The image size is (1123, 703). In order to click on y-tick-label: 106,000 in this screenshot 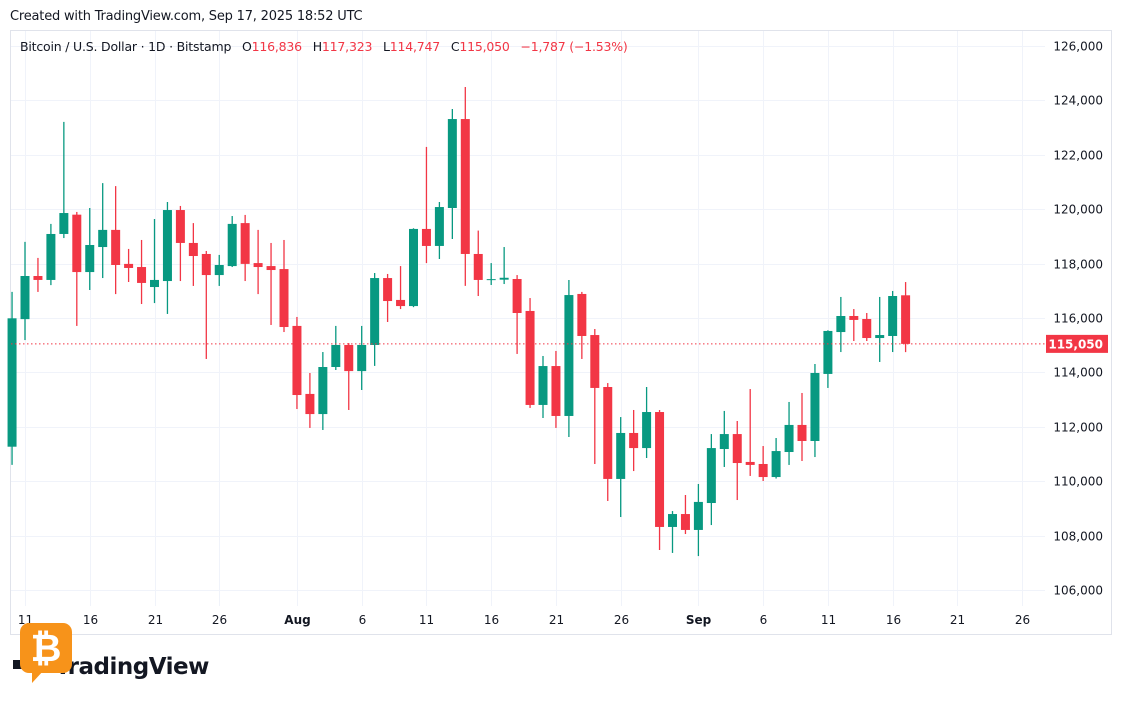, I will do `click(1078, 591)`.